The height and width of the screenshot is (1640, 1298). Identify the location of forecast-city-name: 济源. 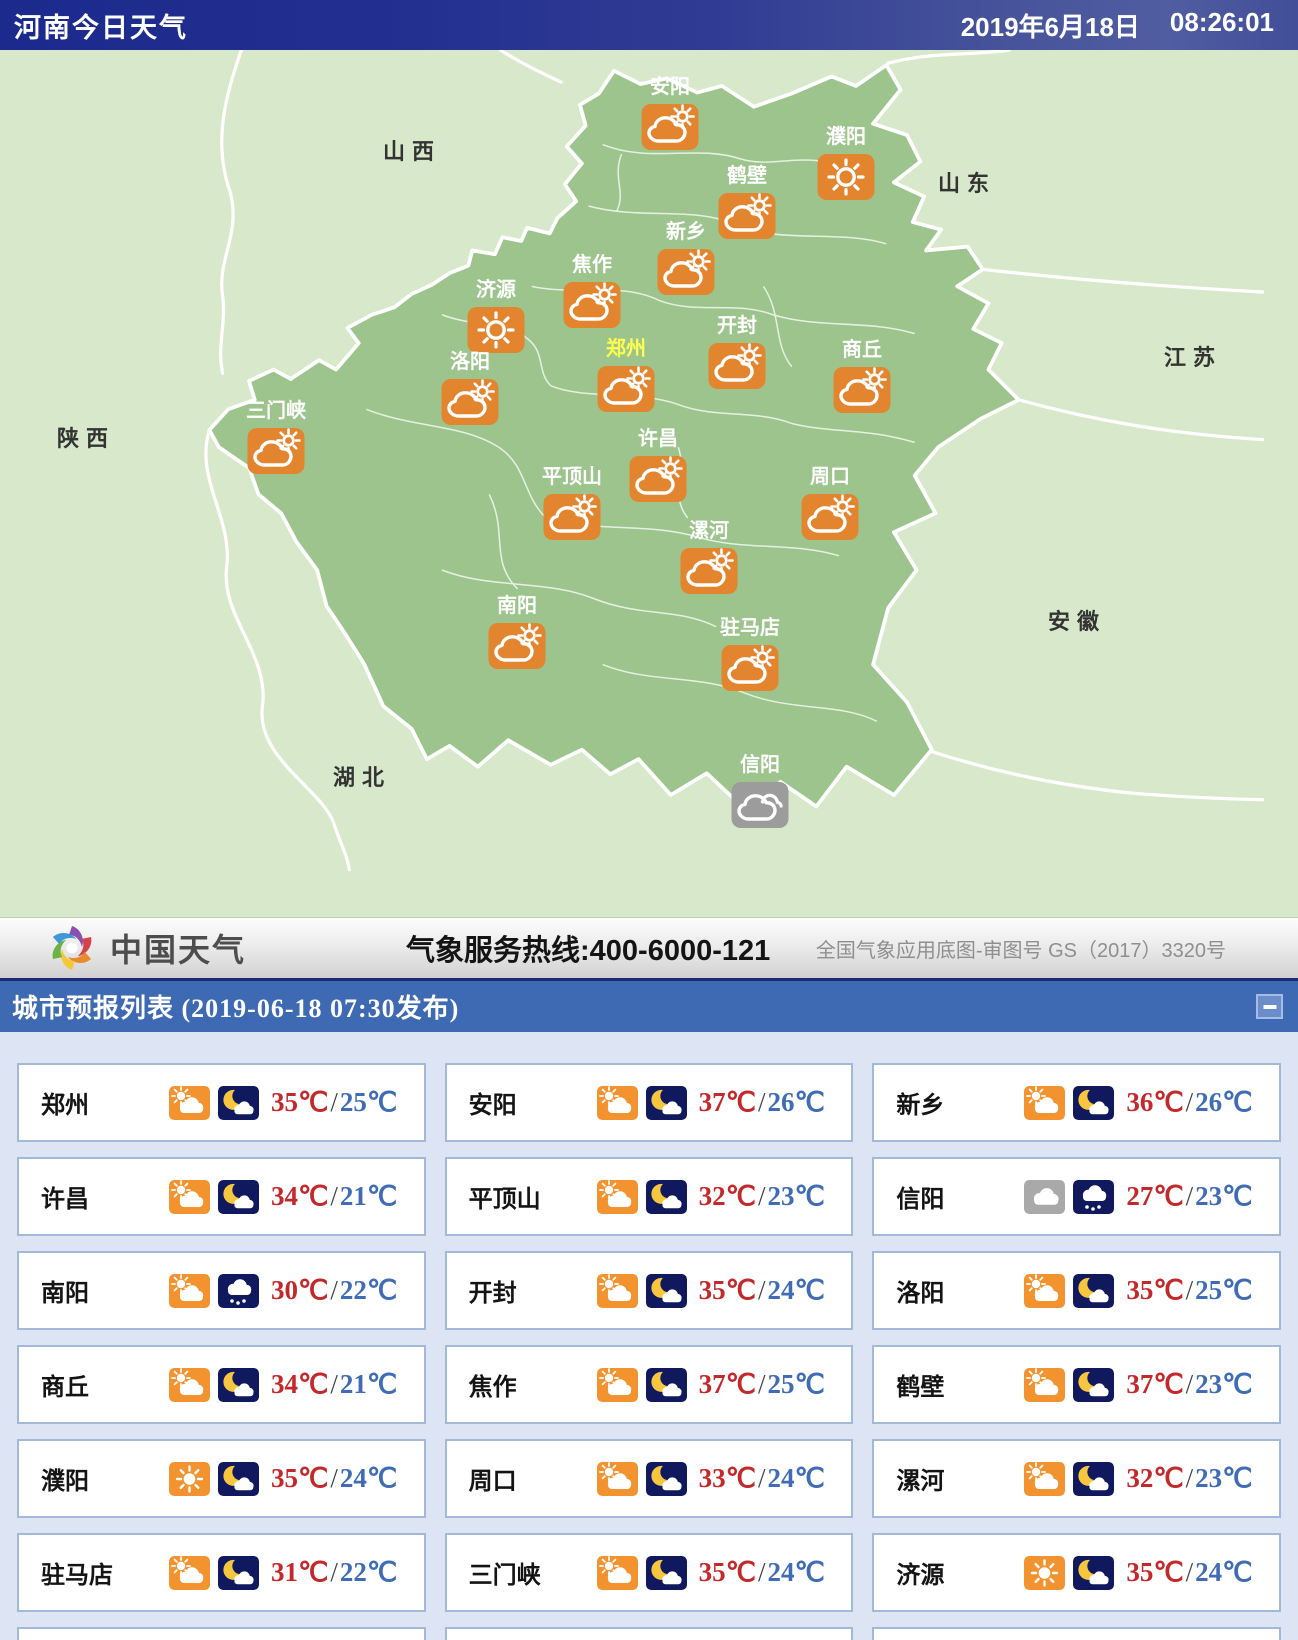
(920, 1576).